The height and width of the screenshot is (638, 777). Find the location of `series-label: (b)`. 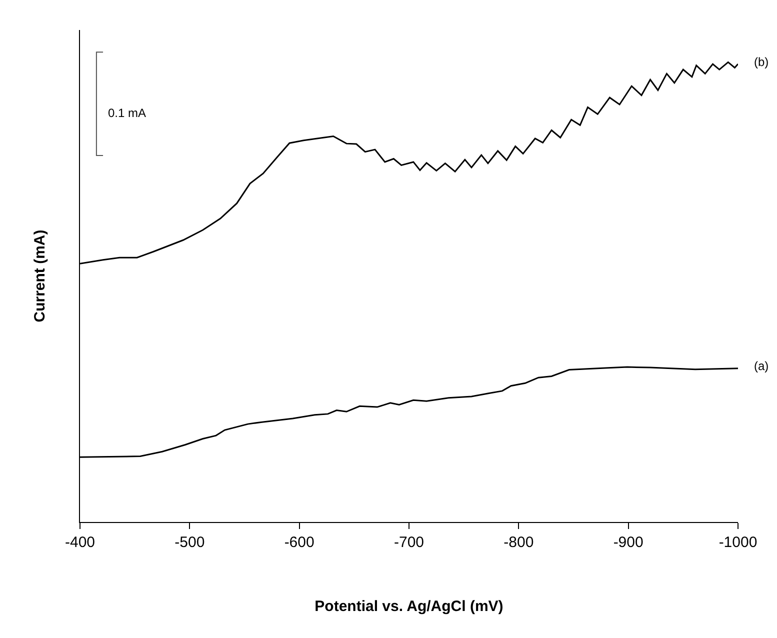

series-label: (b) is located at coordinates (761, 62).